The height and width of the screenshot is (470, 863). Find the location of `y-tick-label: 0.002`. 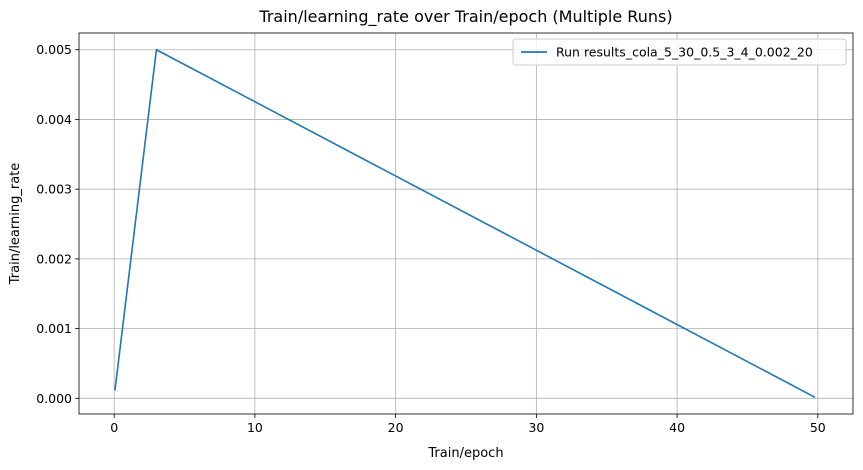

y-tick-label: 0.002 is located at coordinates (54, 258).